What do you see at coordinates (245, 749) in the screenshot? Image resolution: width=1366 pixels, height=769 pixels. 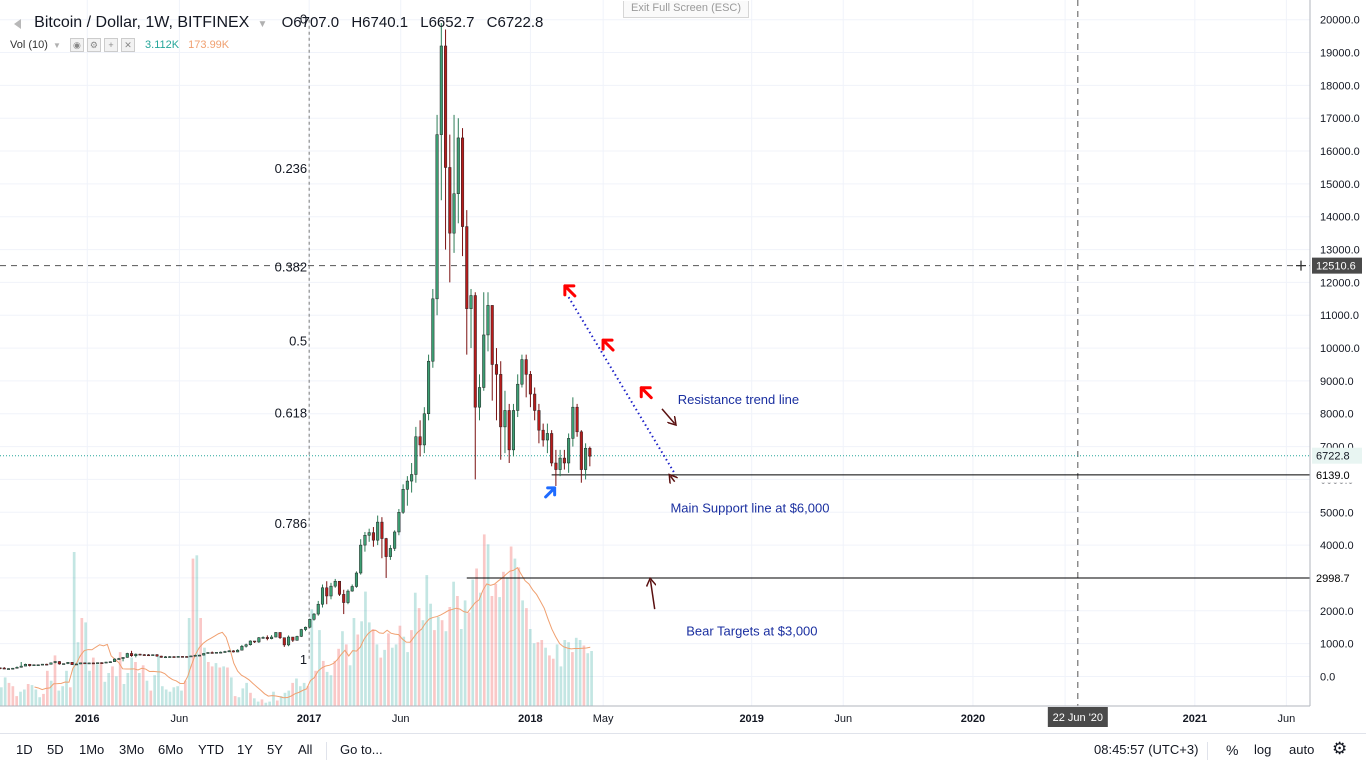 I see `timeframe-1y: 1Y` at bounding box center [245, 749].